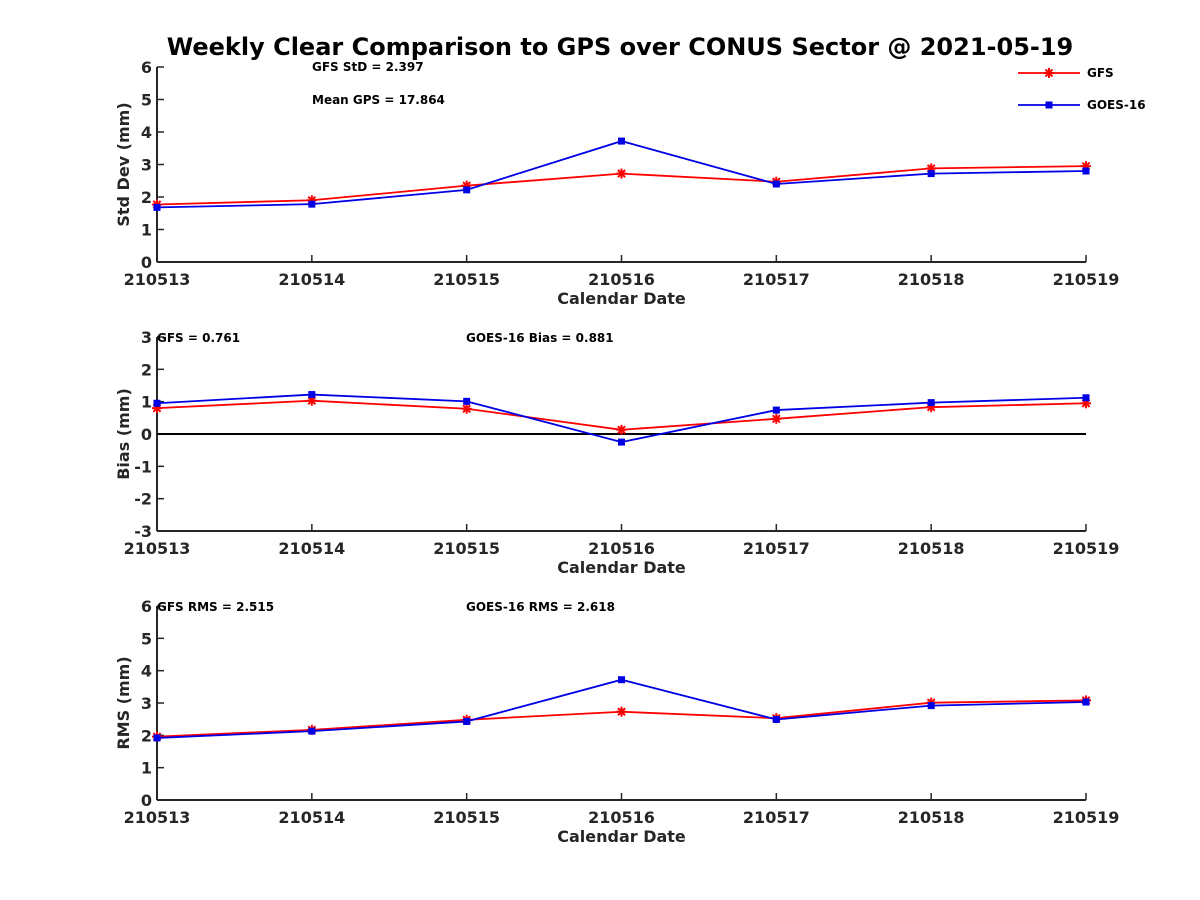 This screenshot has width=1200, height=900. Describe the element at coordinates (378, 100) in the screenshot. I see `annotation: Mean GPS = 17.864` at that location.